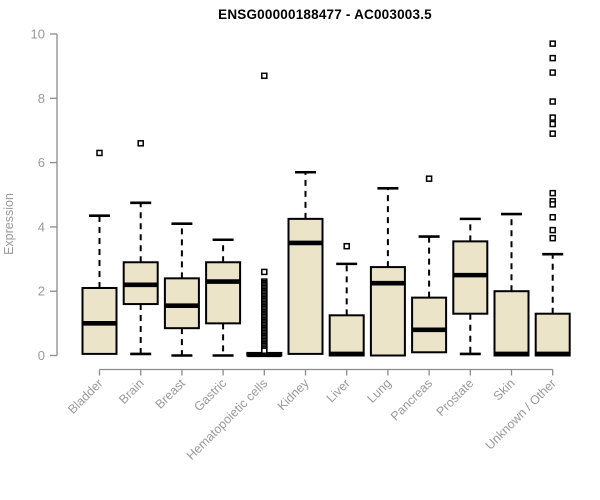 This screenshot has width=600, height=500. I want to click on x-tick-label-prostate: Prostate, so click(455, 397).